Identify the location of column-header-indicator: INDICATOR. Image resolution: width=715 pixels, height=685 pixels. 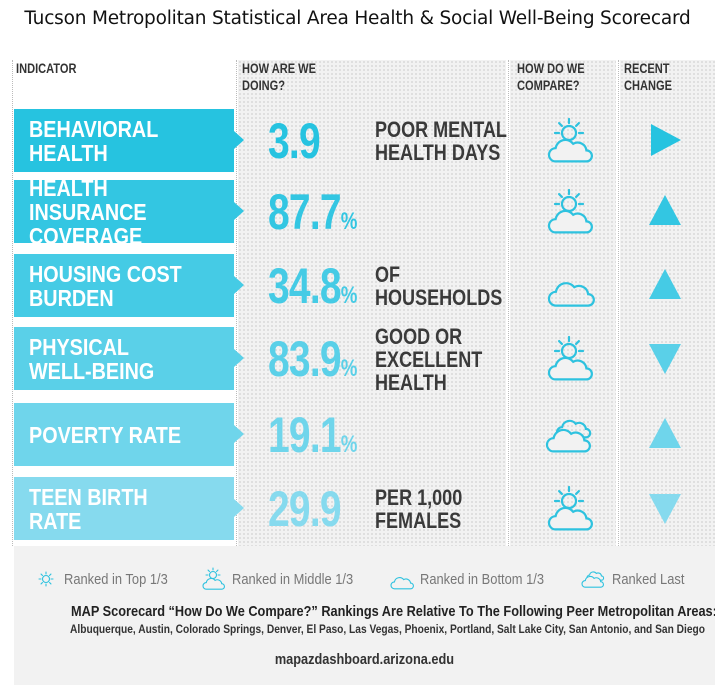
(46, 68).